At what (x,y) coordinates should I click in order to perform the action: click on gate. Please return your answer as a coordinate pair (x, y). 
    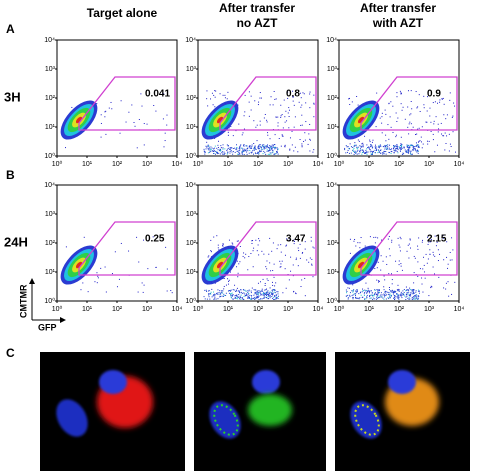
    Looking at the image, I should click on (127, 103).